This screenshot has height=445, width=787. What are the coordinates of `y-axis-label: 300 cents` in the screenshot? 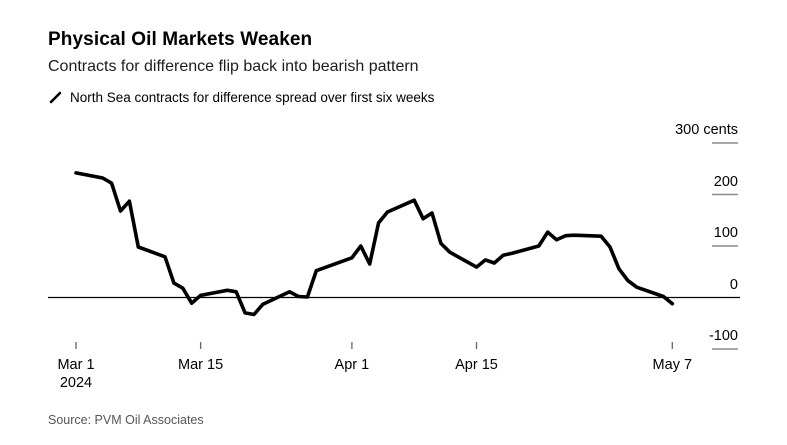 It's located at (706, 130).